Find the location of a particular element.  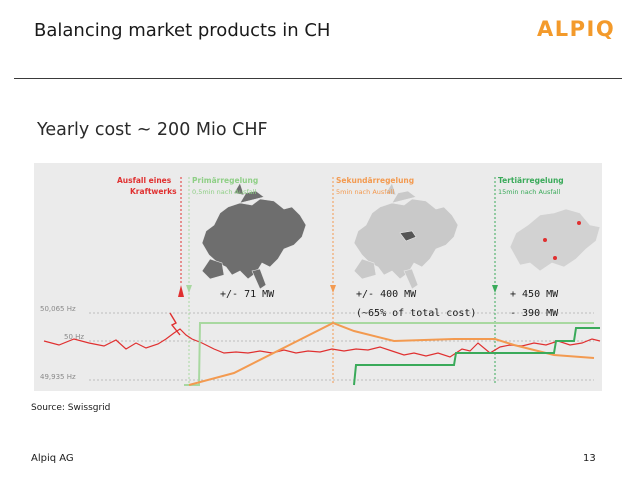

tertiary-value-negative: - 390 MW is located at coordinates (534, 313).